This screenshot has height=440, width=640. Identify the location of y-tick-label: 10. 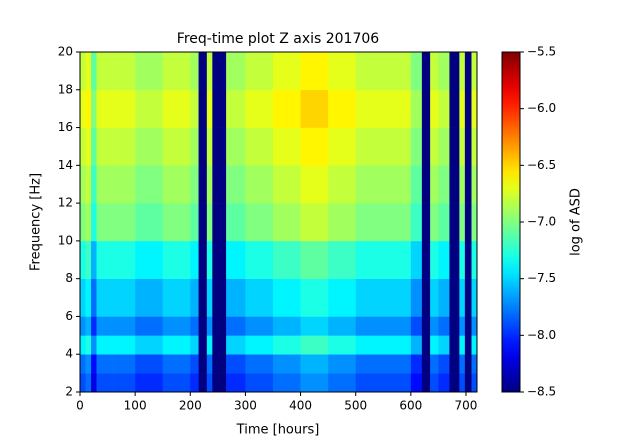
(65, 240).